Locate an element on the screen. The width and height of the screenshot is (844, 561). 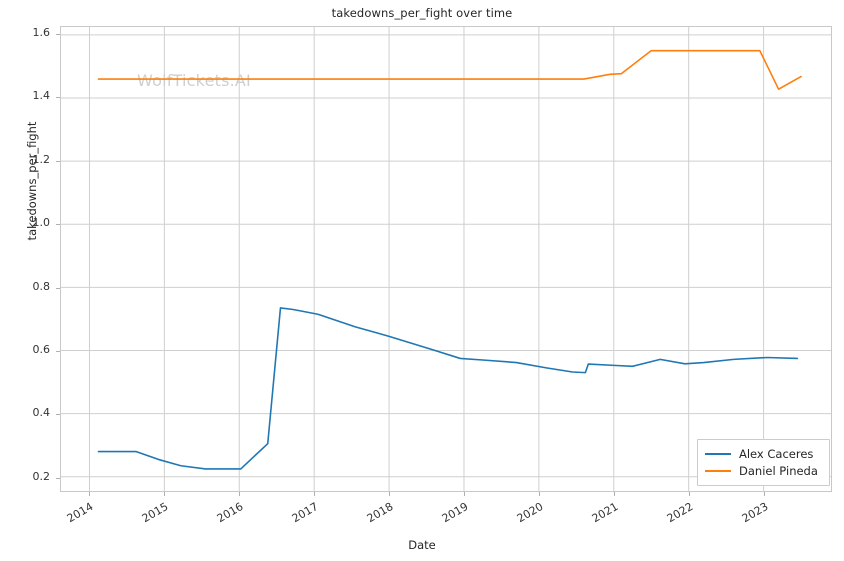
y-tick-label: 1.6 is located at coordinates (41, 32).